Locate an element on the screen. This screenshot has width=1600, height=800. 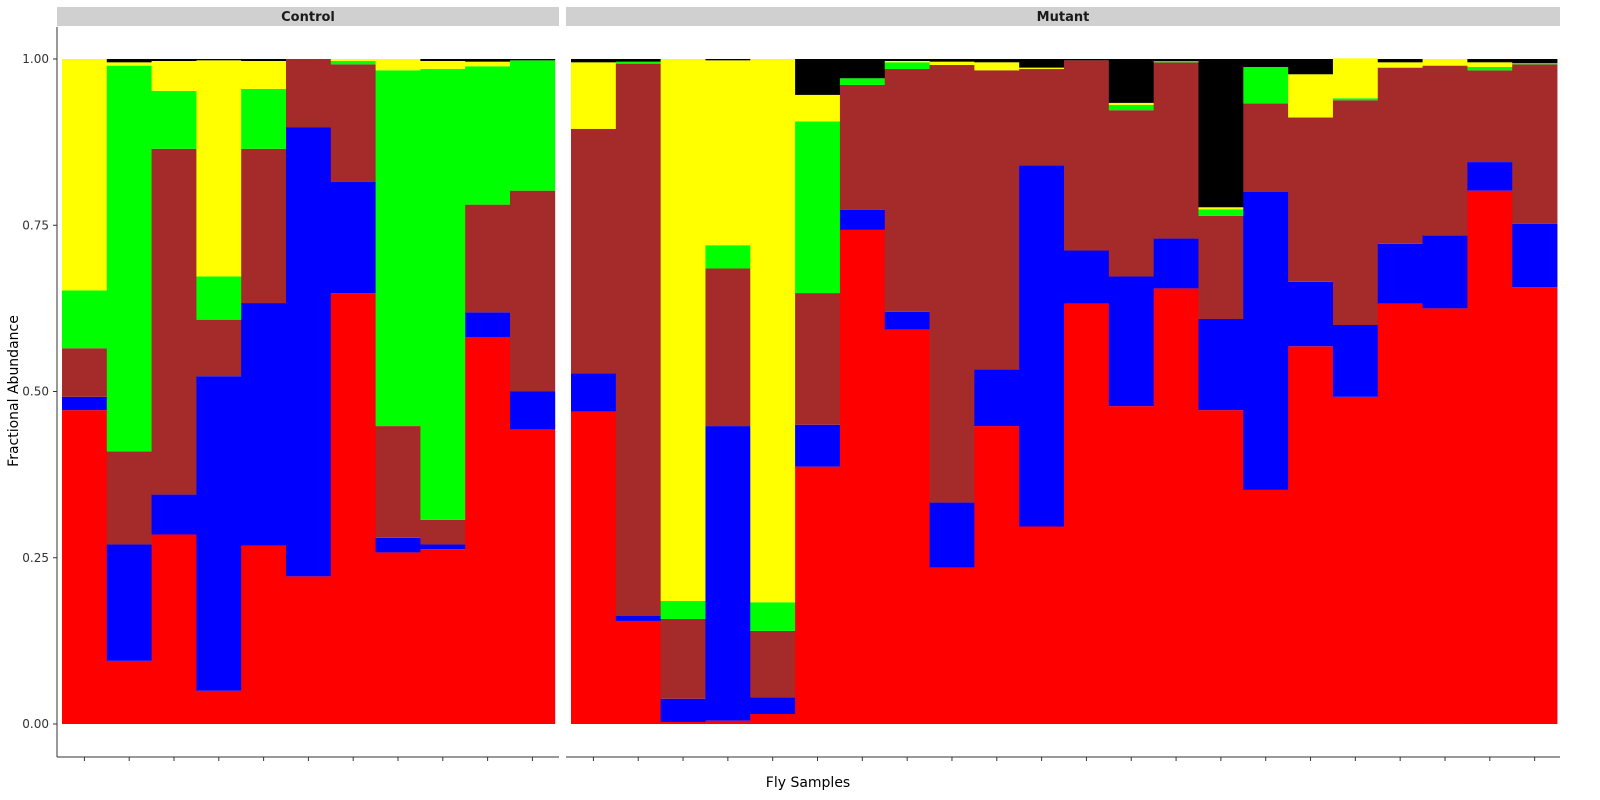
y-axis-title: Fractional Abundance is located at coordinates (14, 391).